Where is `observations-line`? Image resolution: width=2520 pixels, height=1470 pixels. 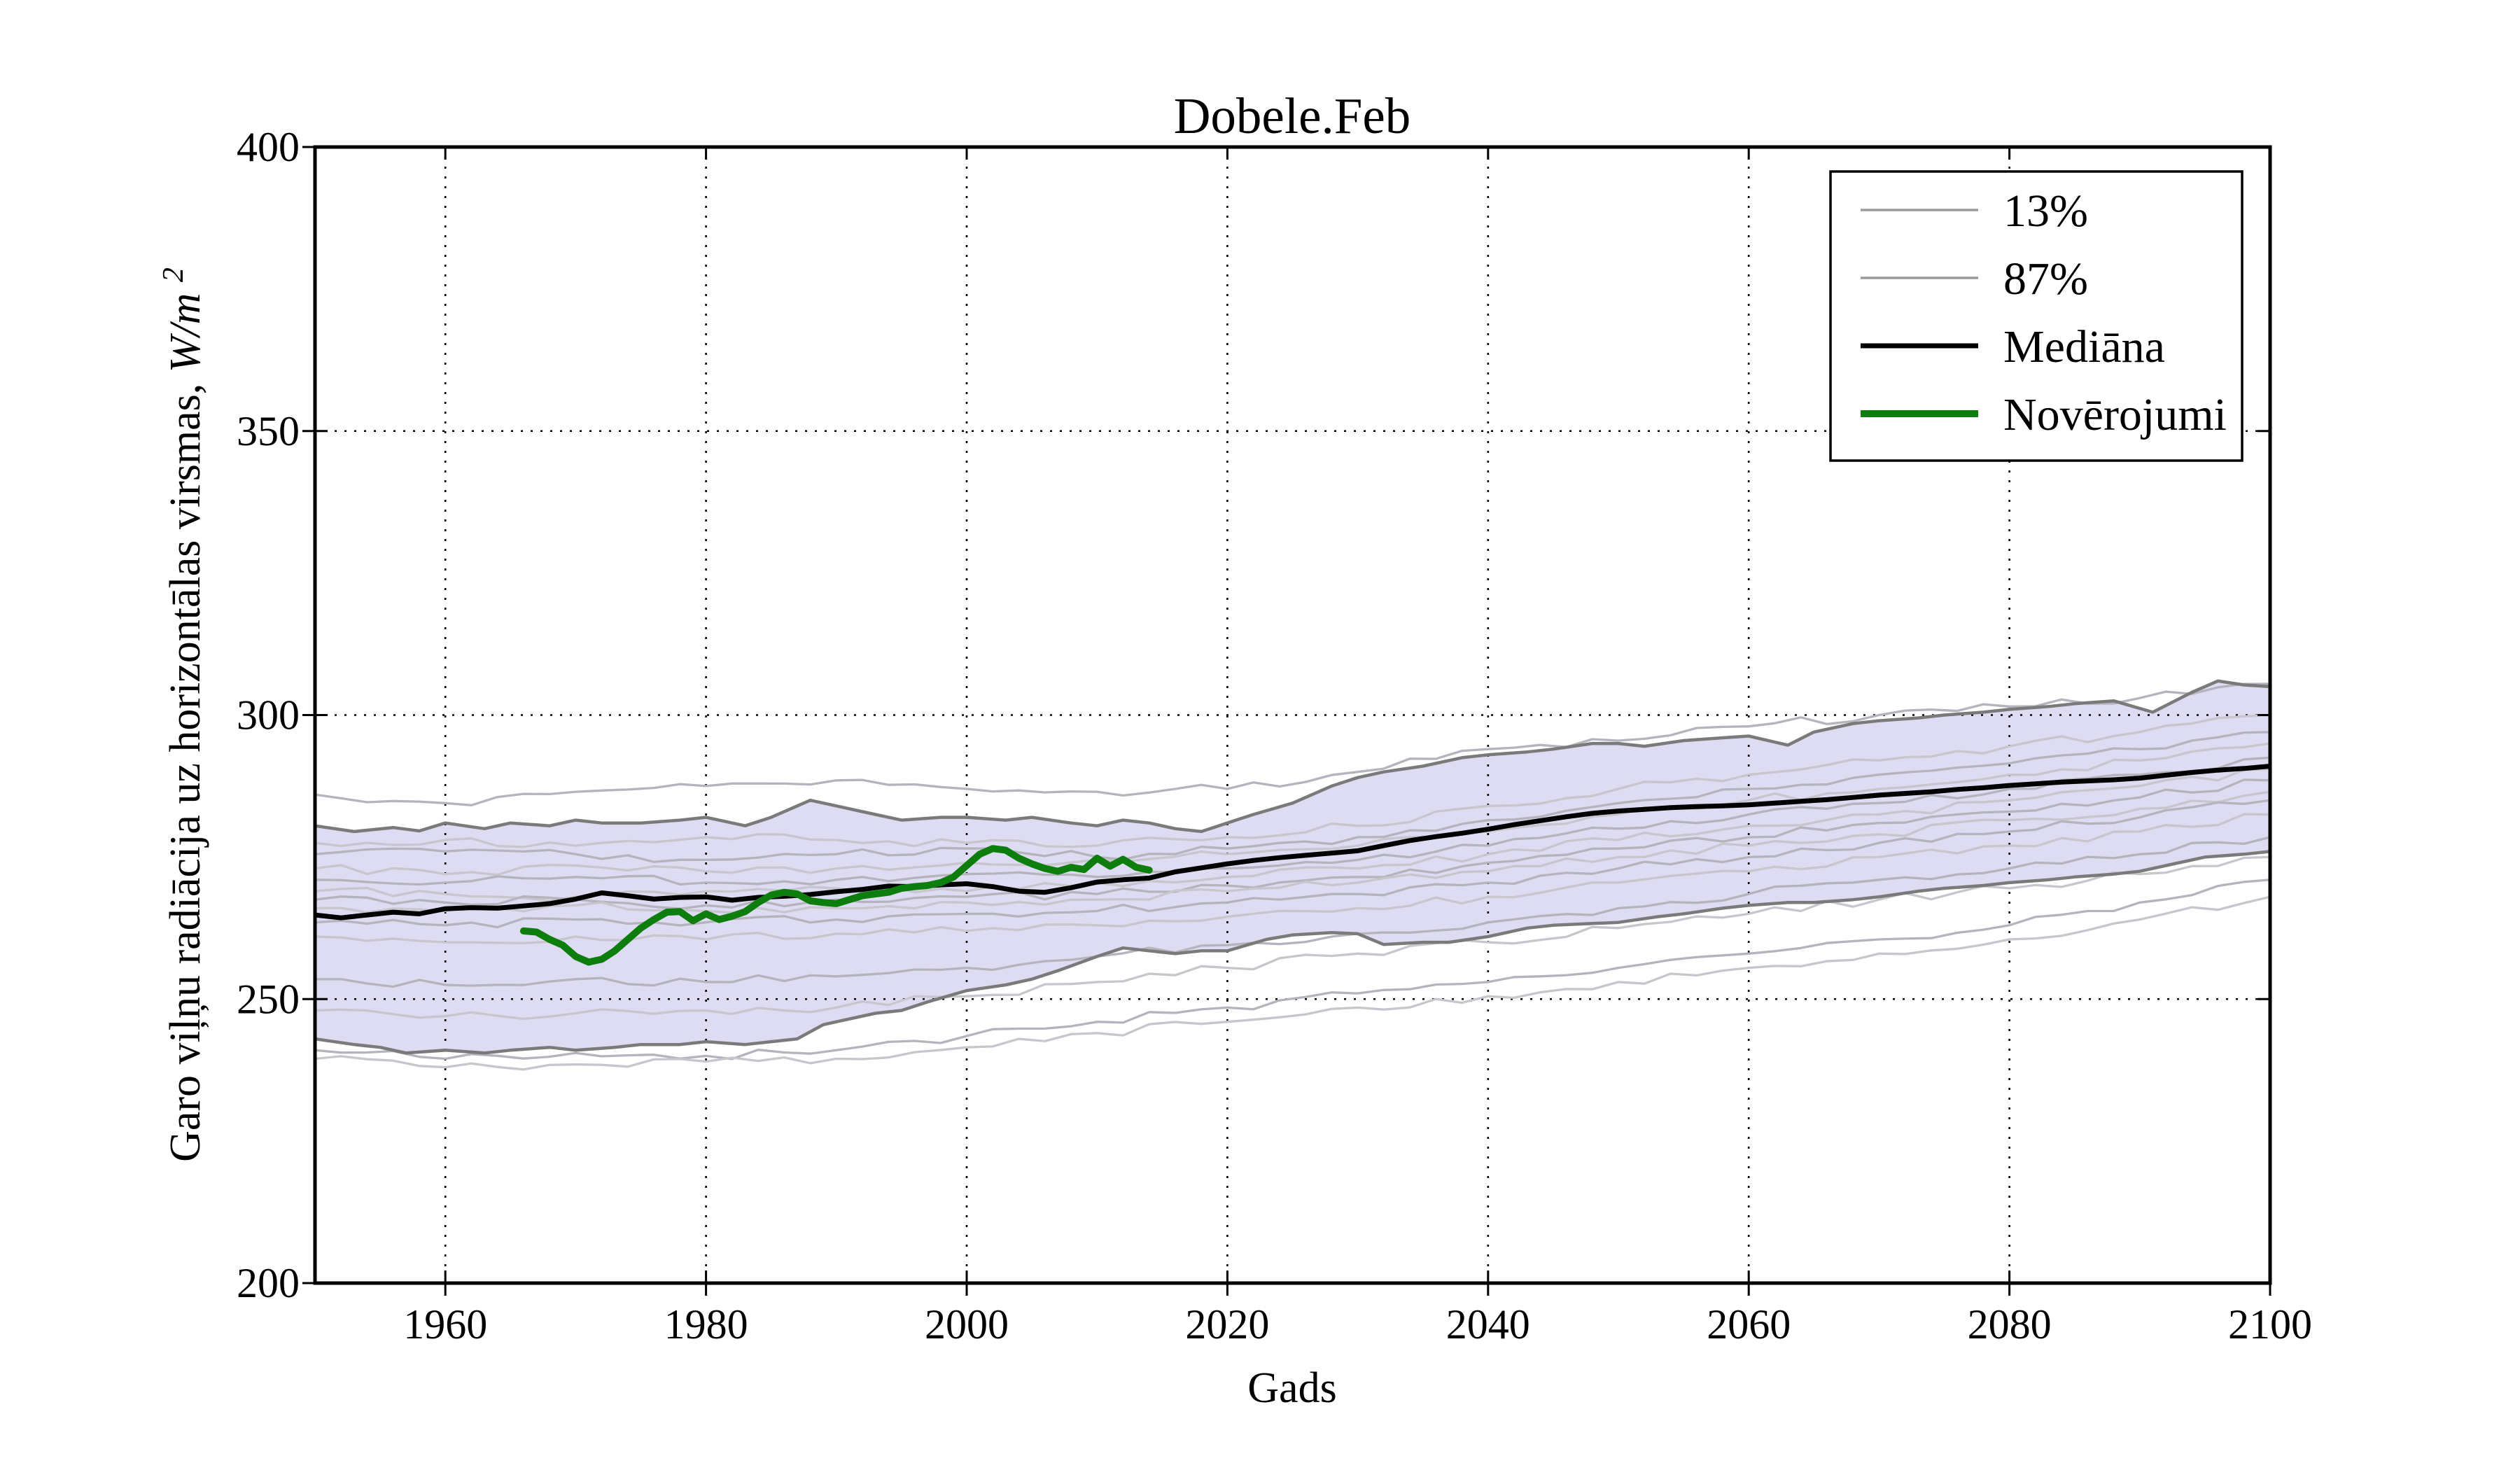
observations-line is located at coordinates (836, 905).